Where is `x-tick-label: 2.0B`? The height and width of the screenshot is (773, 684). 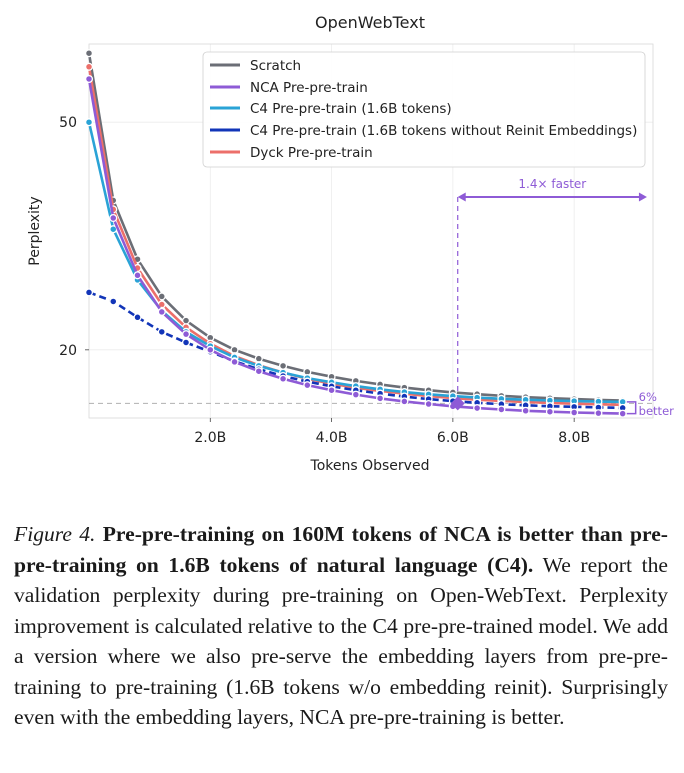
x-tick-label: 2.0B is located at coordinates (210, 438).